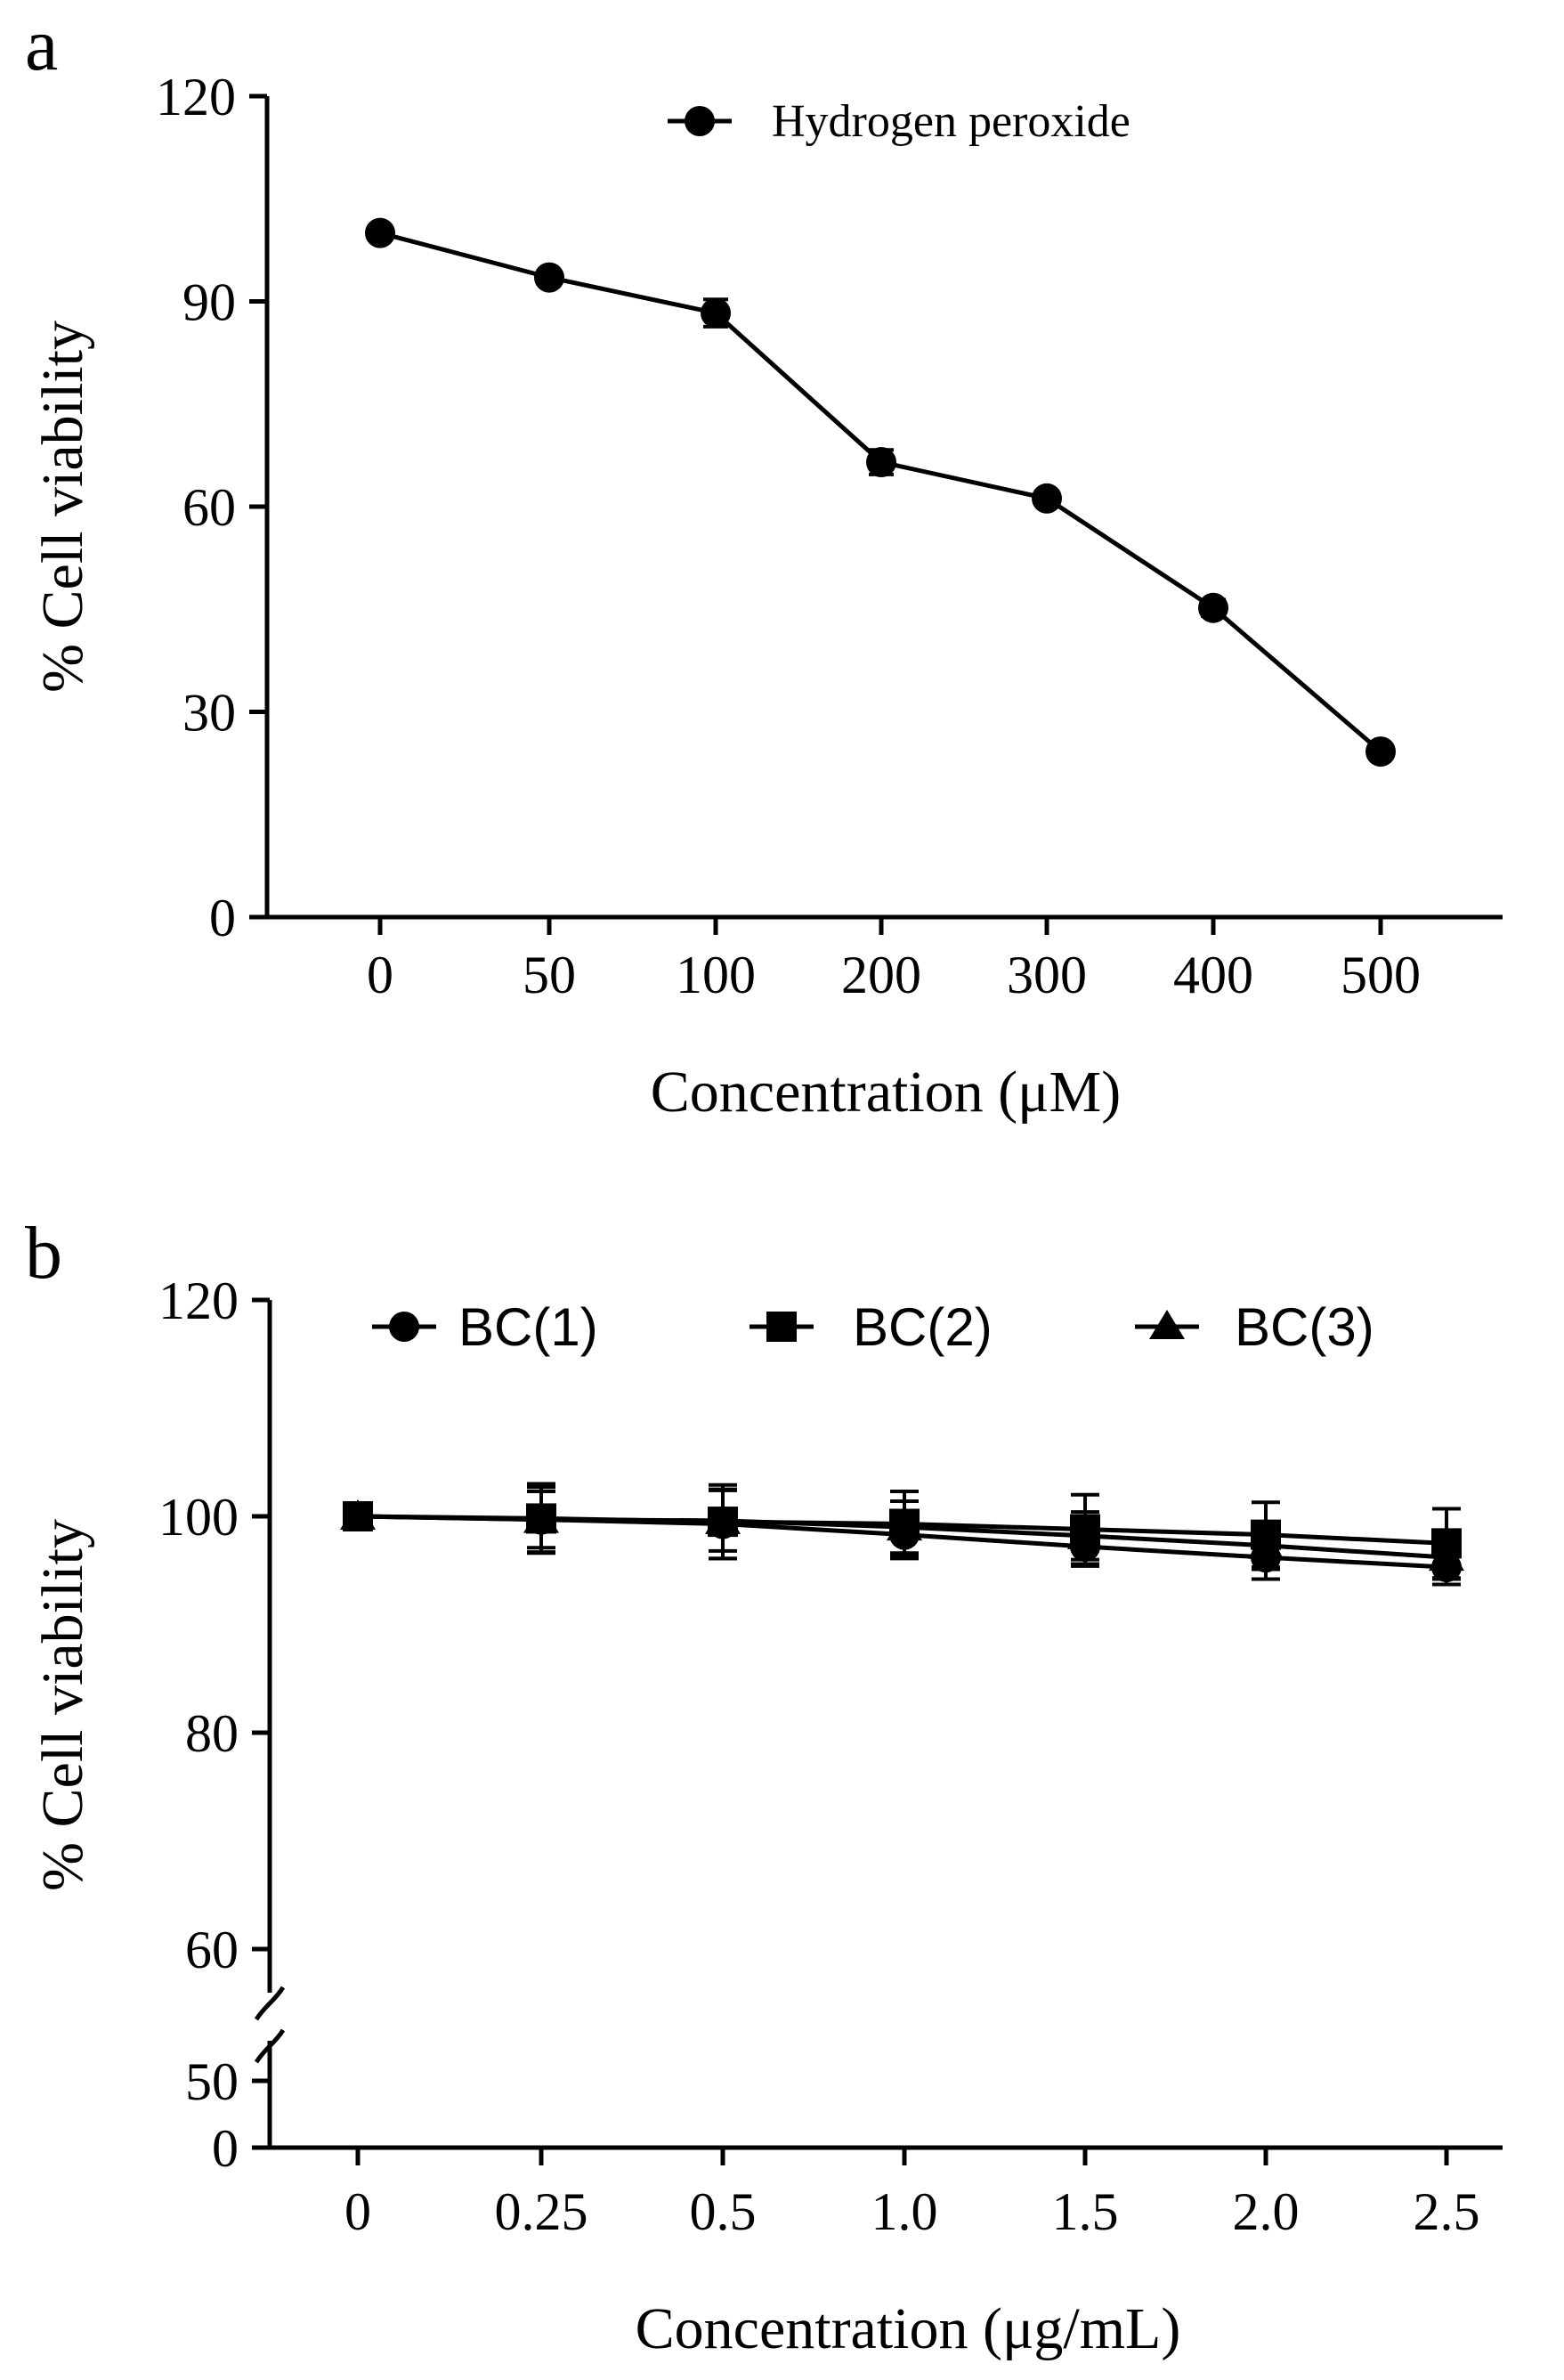 This screenshot has height=2380, width=1564. I want to click on panel-a-x-tick-label: 100, so click(716, 975).